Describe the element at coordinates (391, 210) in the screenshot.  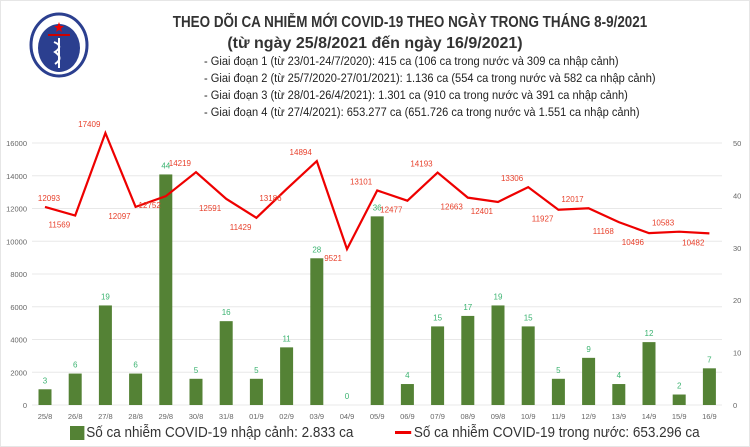
I see `line-data-label: 12477` at that location.